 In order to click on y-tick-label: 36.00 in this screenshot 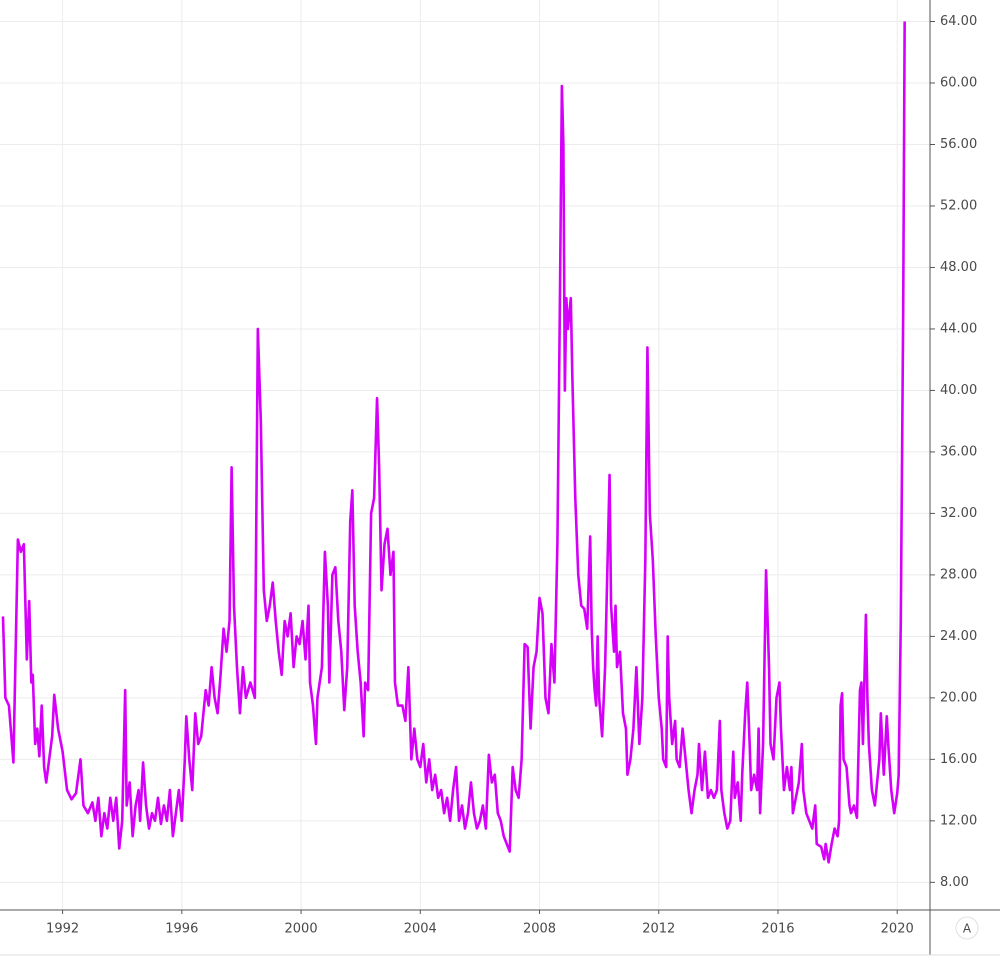, I will do `click(958, 451)`.